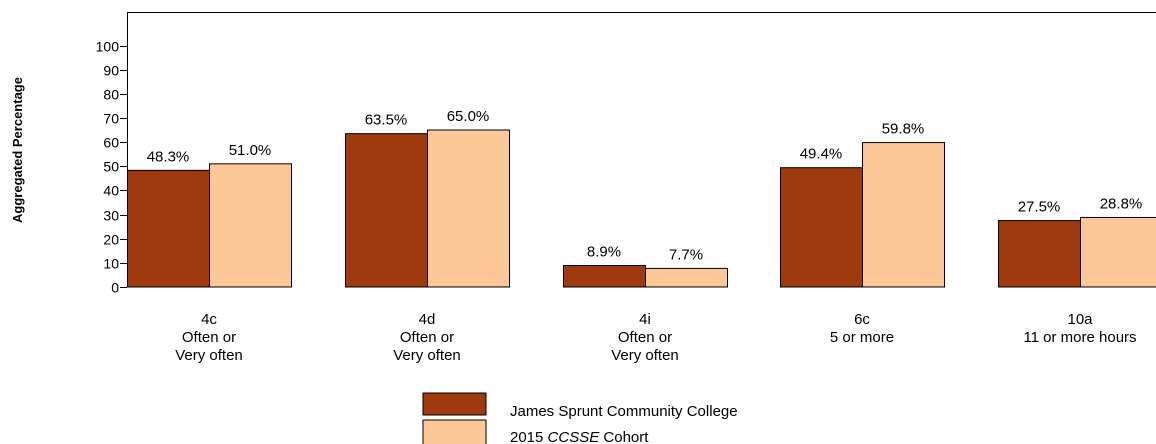  Describe the element at coordinates (821, 154) in the screenshot. I see `data-label-series-1: 49.4%` at that location.